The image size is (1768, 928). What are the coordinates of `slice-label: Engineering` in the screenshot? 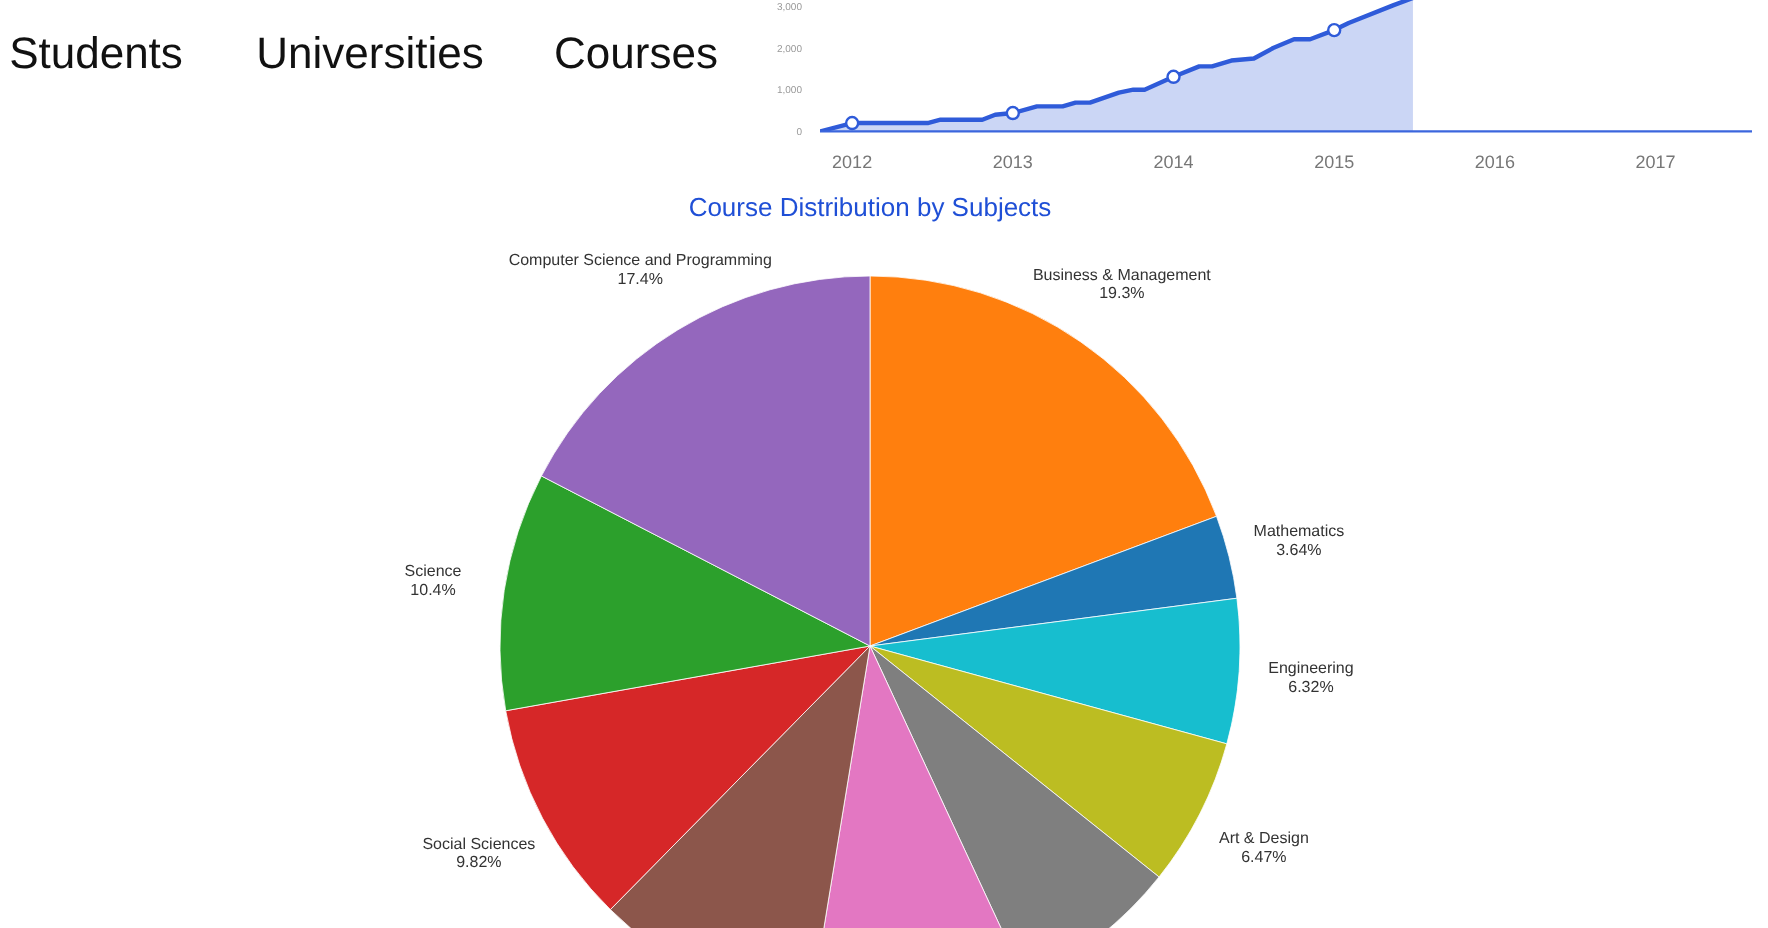 It's located at (1311, 668).